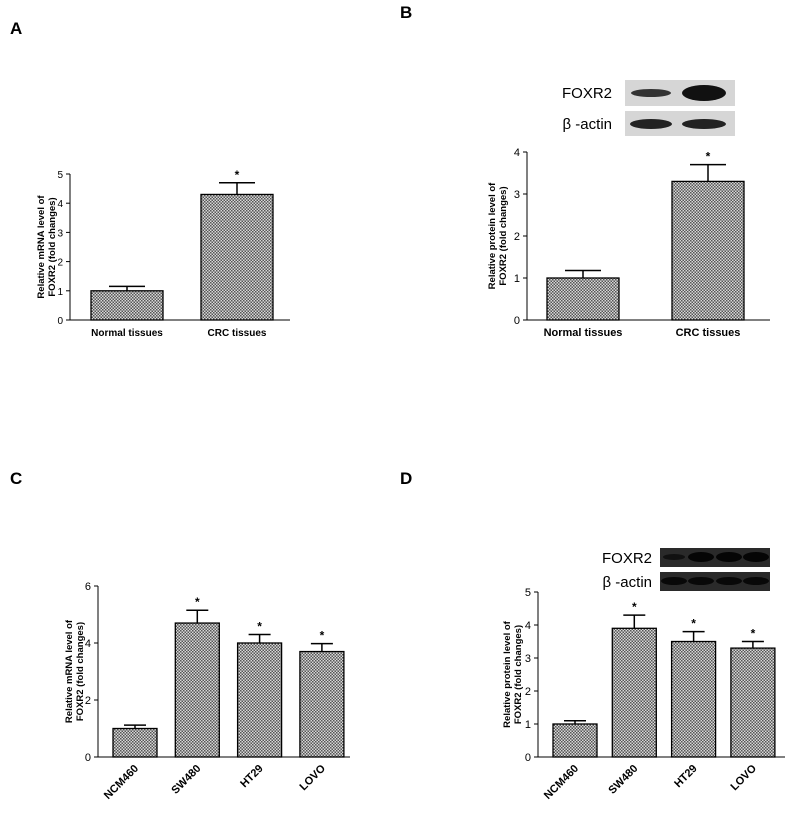 Image resolution: width=800 pixels, height=816 pixels. I want to click on blot-b, so click(680, 108).